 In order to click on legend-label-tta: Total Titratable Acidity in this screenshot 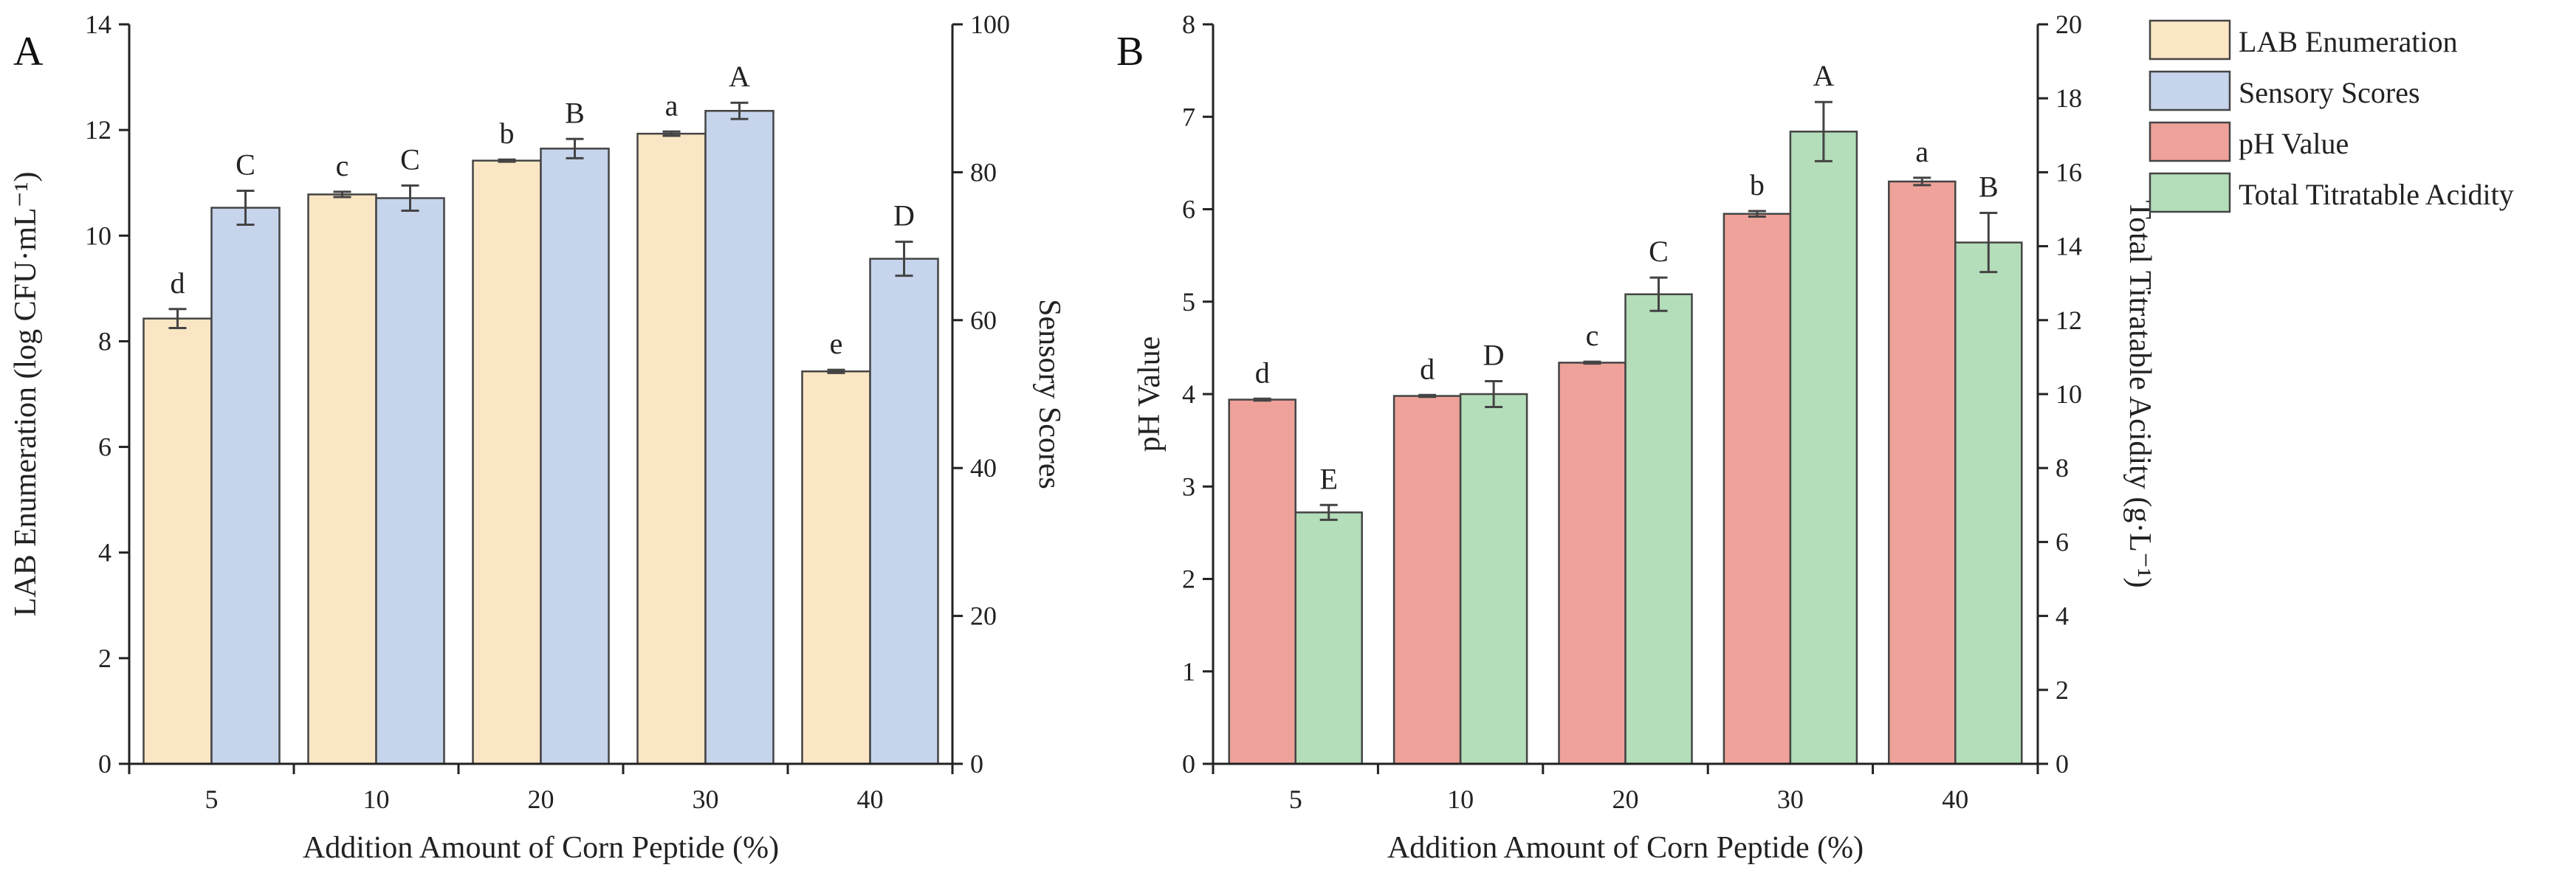, I will do `click(2376, 194)`.